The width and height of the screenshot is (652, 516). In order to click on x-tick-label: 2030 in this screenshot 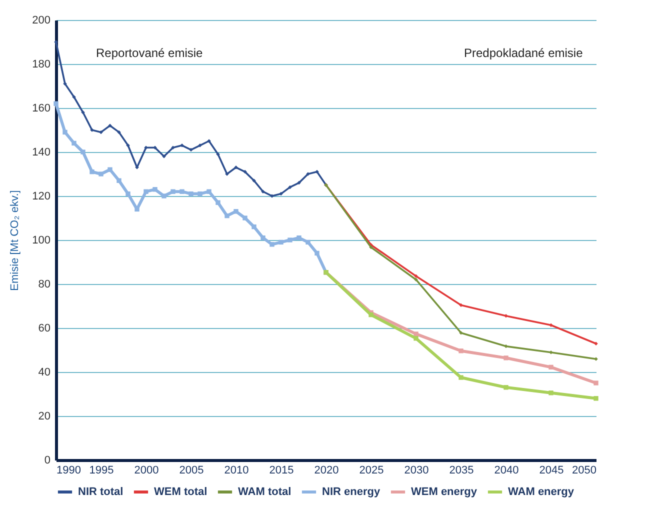, I will do `click(416, 470)`.